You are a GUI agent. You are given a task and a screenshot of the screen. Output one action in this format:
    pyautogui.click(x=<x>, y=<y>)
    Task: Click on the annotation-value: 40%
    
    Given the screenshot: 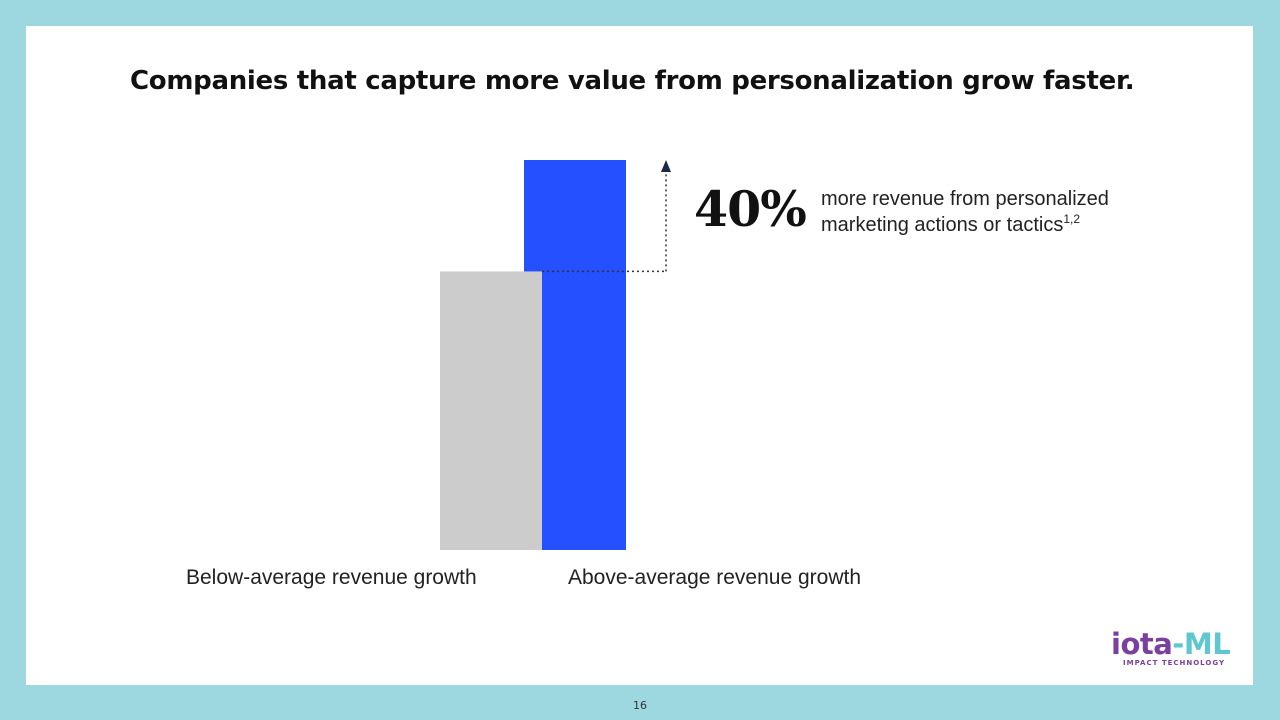 What is the action you would take?
    pyautogui.click(x=750, y=209)
    